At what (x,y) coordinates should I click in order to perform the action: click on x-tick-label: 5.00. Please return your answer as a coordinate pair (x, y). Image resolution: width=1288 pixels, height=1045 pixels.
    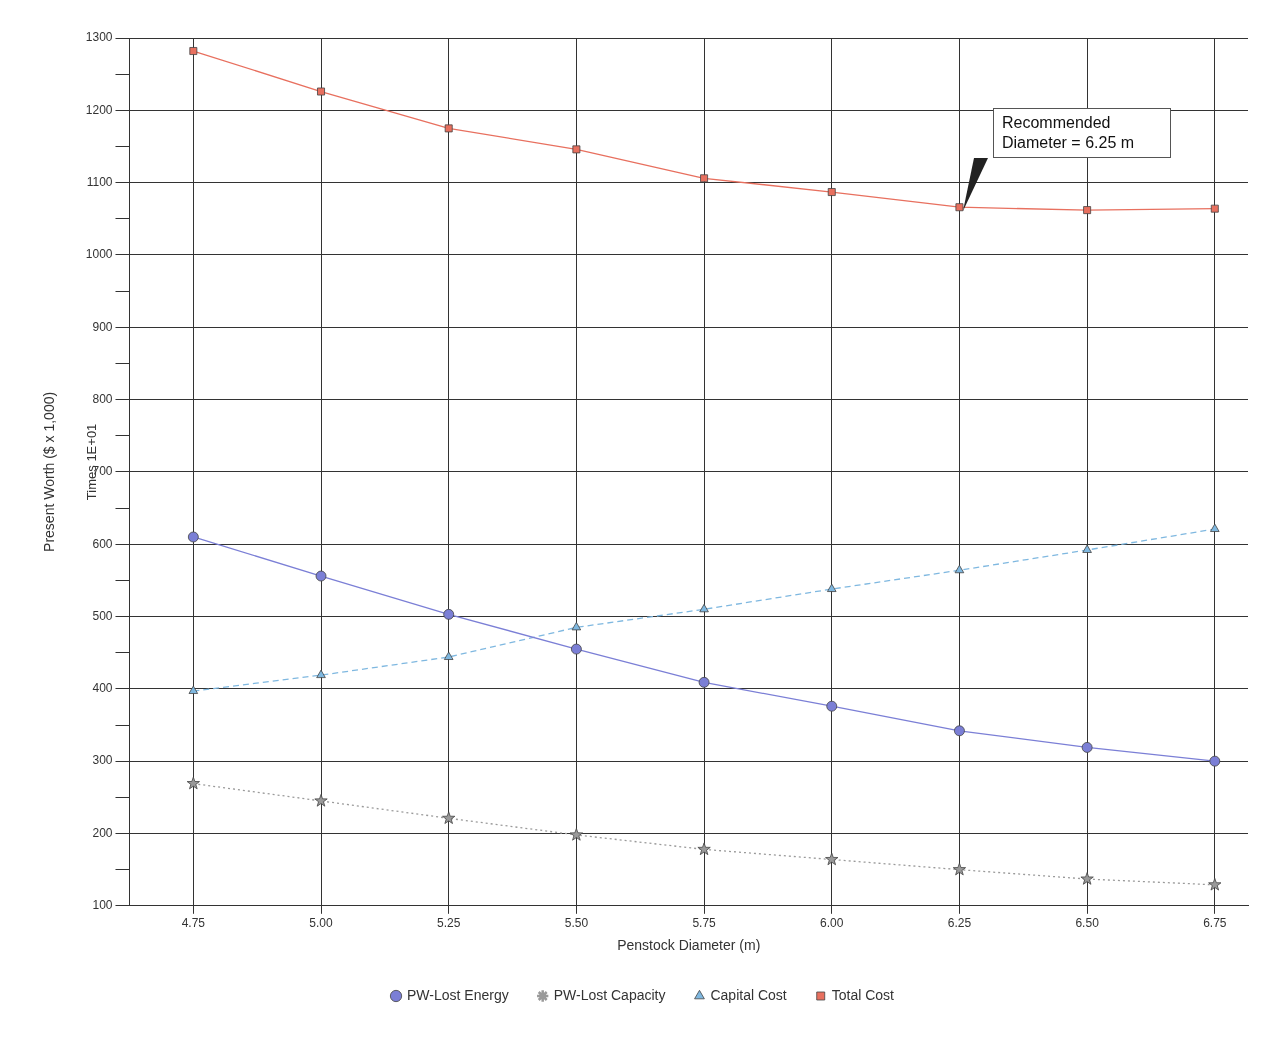
    Looking at the image, I should click on (321, 923).